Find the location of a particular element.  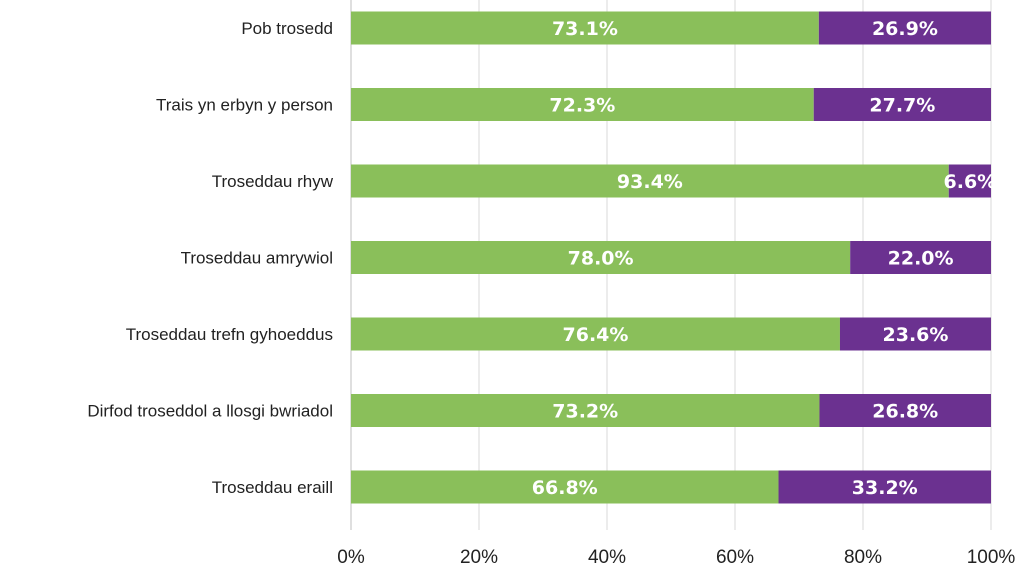

data-label: 6.6% is located at coordinates (970, 182).